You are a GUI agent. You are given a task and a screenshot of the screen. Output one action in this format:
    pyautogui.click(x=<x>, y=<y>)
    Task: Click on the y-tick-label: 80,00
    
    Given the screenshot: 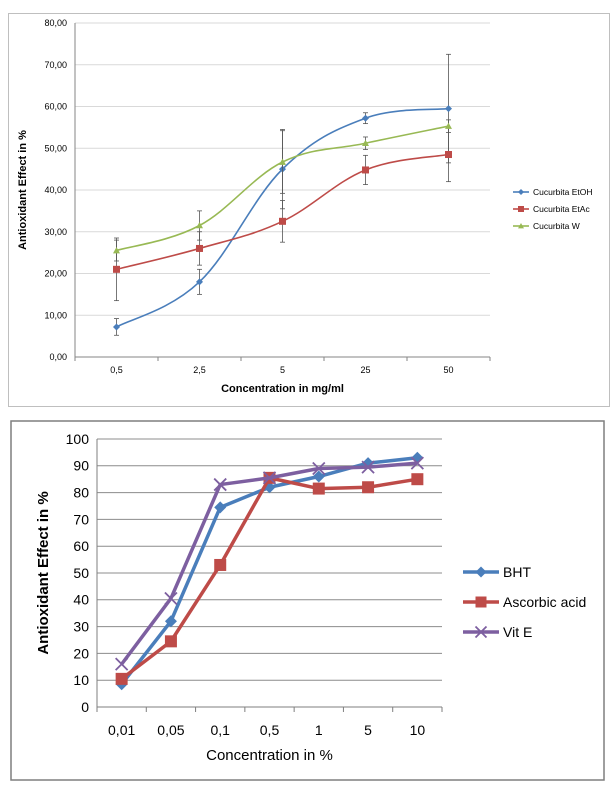 What is the action you would take?
    pyautogui.click(x=55, y=23)
    